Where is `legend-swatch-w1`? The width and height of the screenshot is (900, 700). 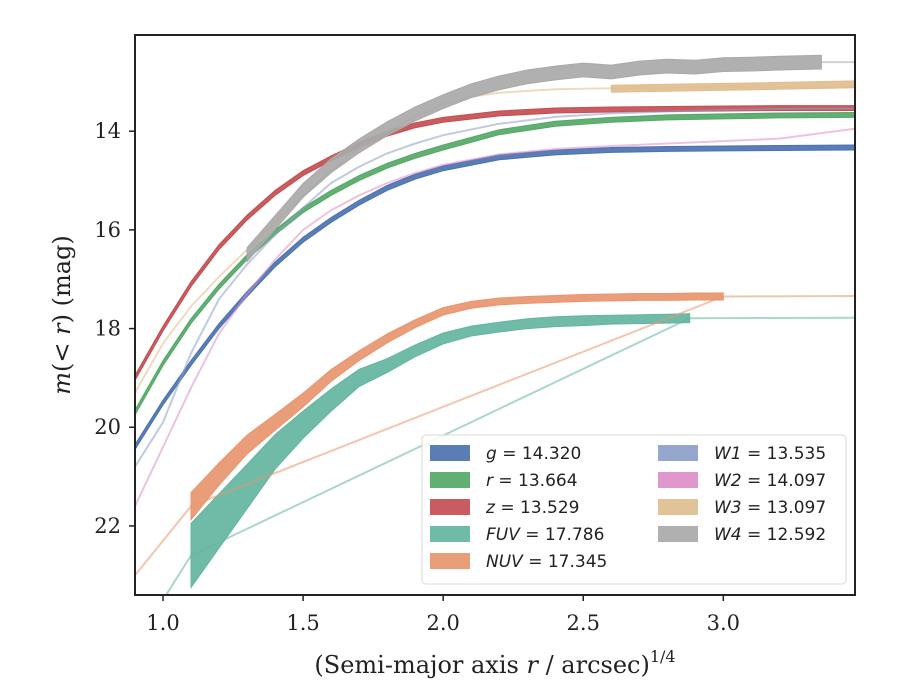
legend-swatch-w1 is located at coordinates (678, 453).